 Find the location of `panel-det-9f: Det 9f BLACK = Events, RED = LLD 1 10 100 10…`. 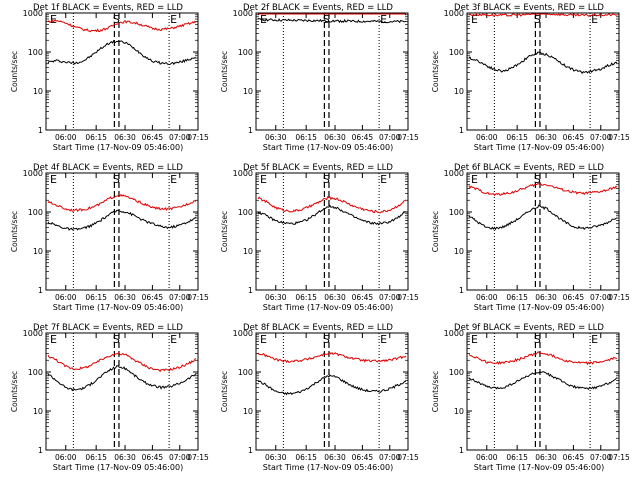

panel-det-9f: Det 9f BLACK = Events, RED = LLD 1 10 100 10… is located at coordinates (530, 397).